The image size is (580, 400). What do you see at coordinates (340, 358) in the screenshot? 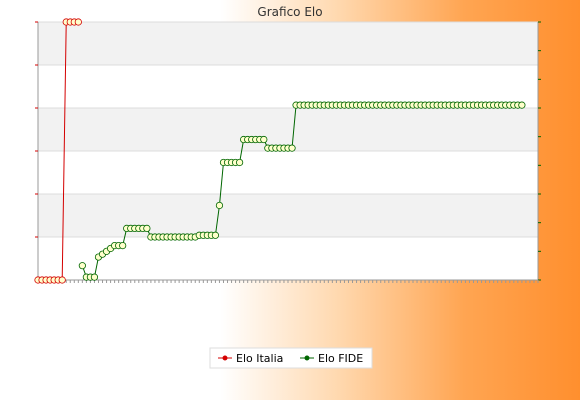
I see `legend-label-elo-fide: Elo FIDE` at bounding box center [340, 358].